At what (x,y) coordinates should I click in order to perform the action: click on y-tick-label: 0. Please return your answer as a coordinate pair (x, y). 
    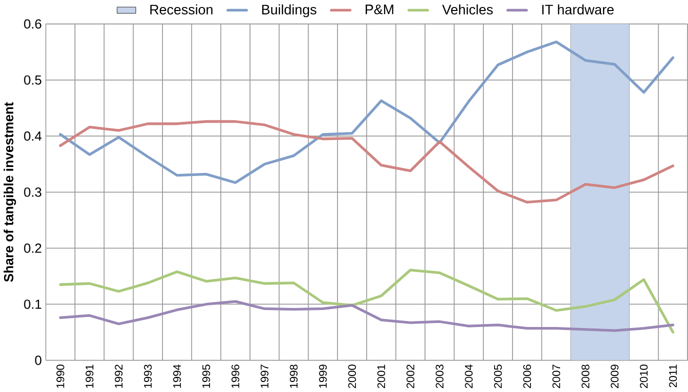
    Looking at the image, I should click on (38, 360).